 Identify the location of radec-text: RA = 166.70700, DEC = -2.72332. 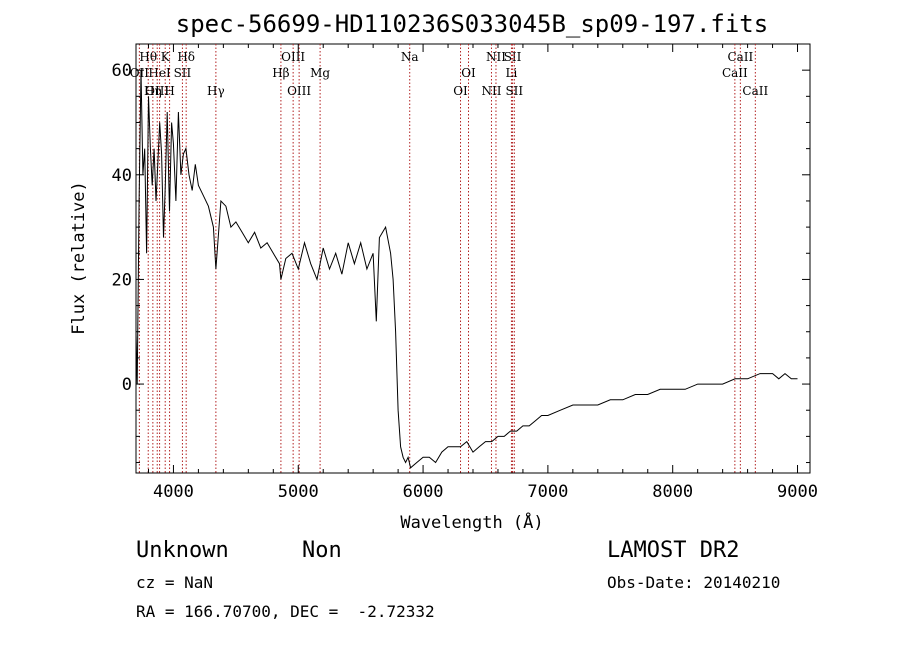
(285, 611).